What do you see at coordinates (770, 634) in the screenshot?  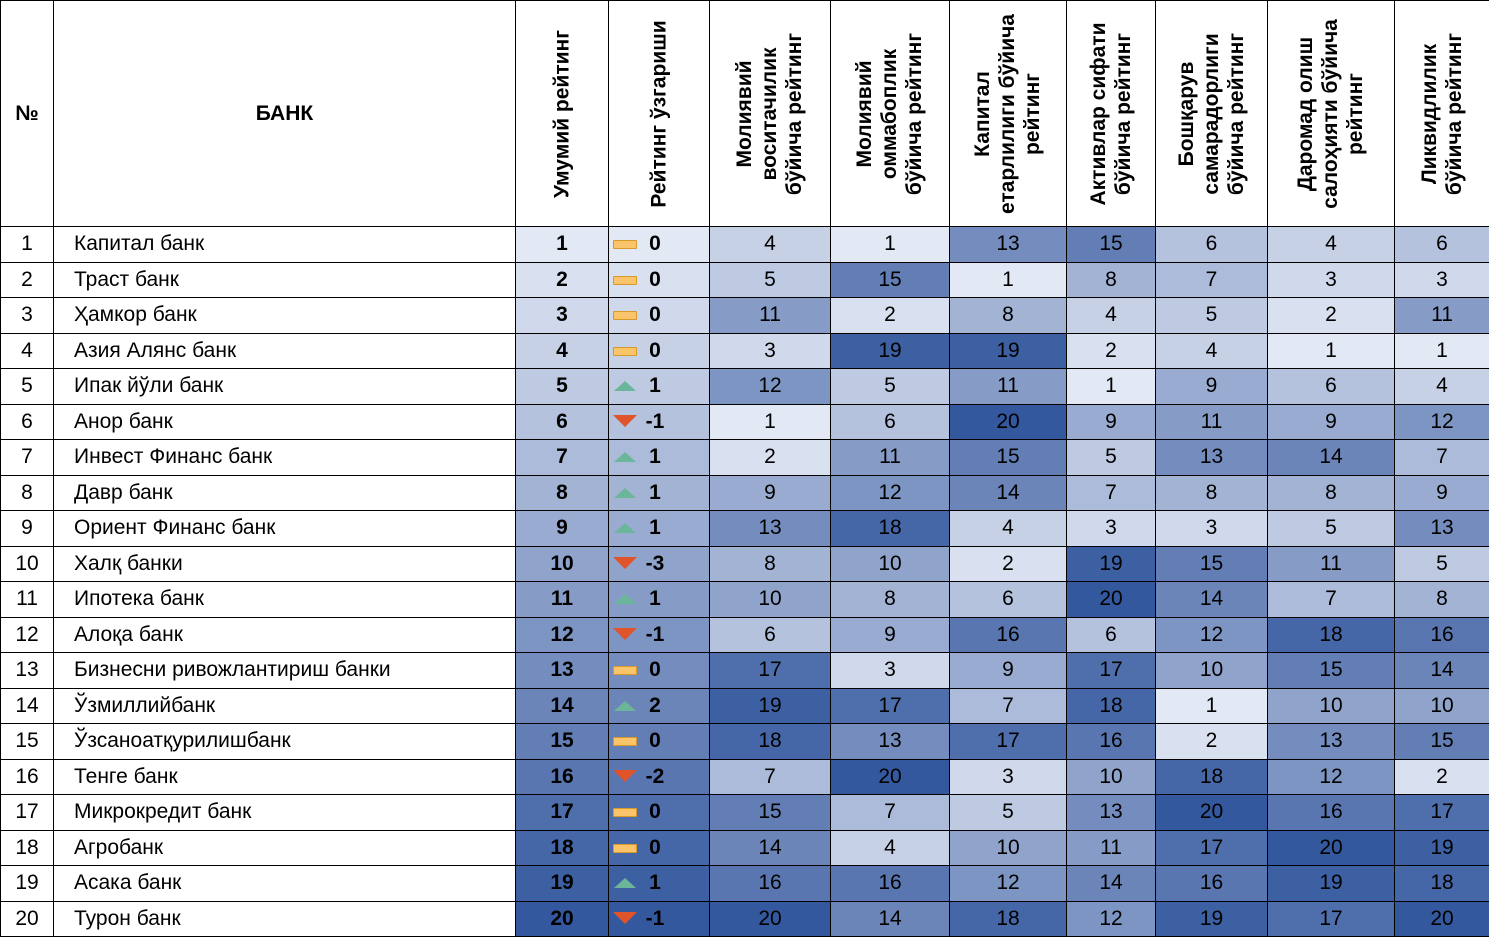 I see `rating-financial-intermediation: 6` at bounding box center [770, 634].